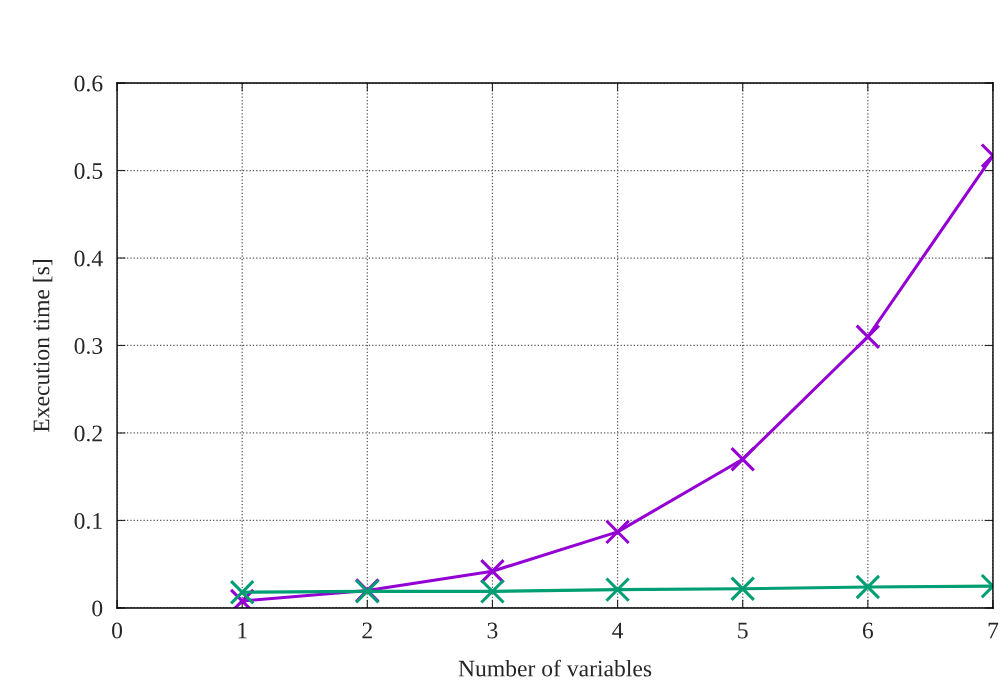 The image size is (1003, 689). Describe the element at coordinates (117, 630) in the screenshot. I see `x-tick-label: 0` at that location.